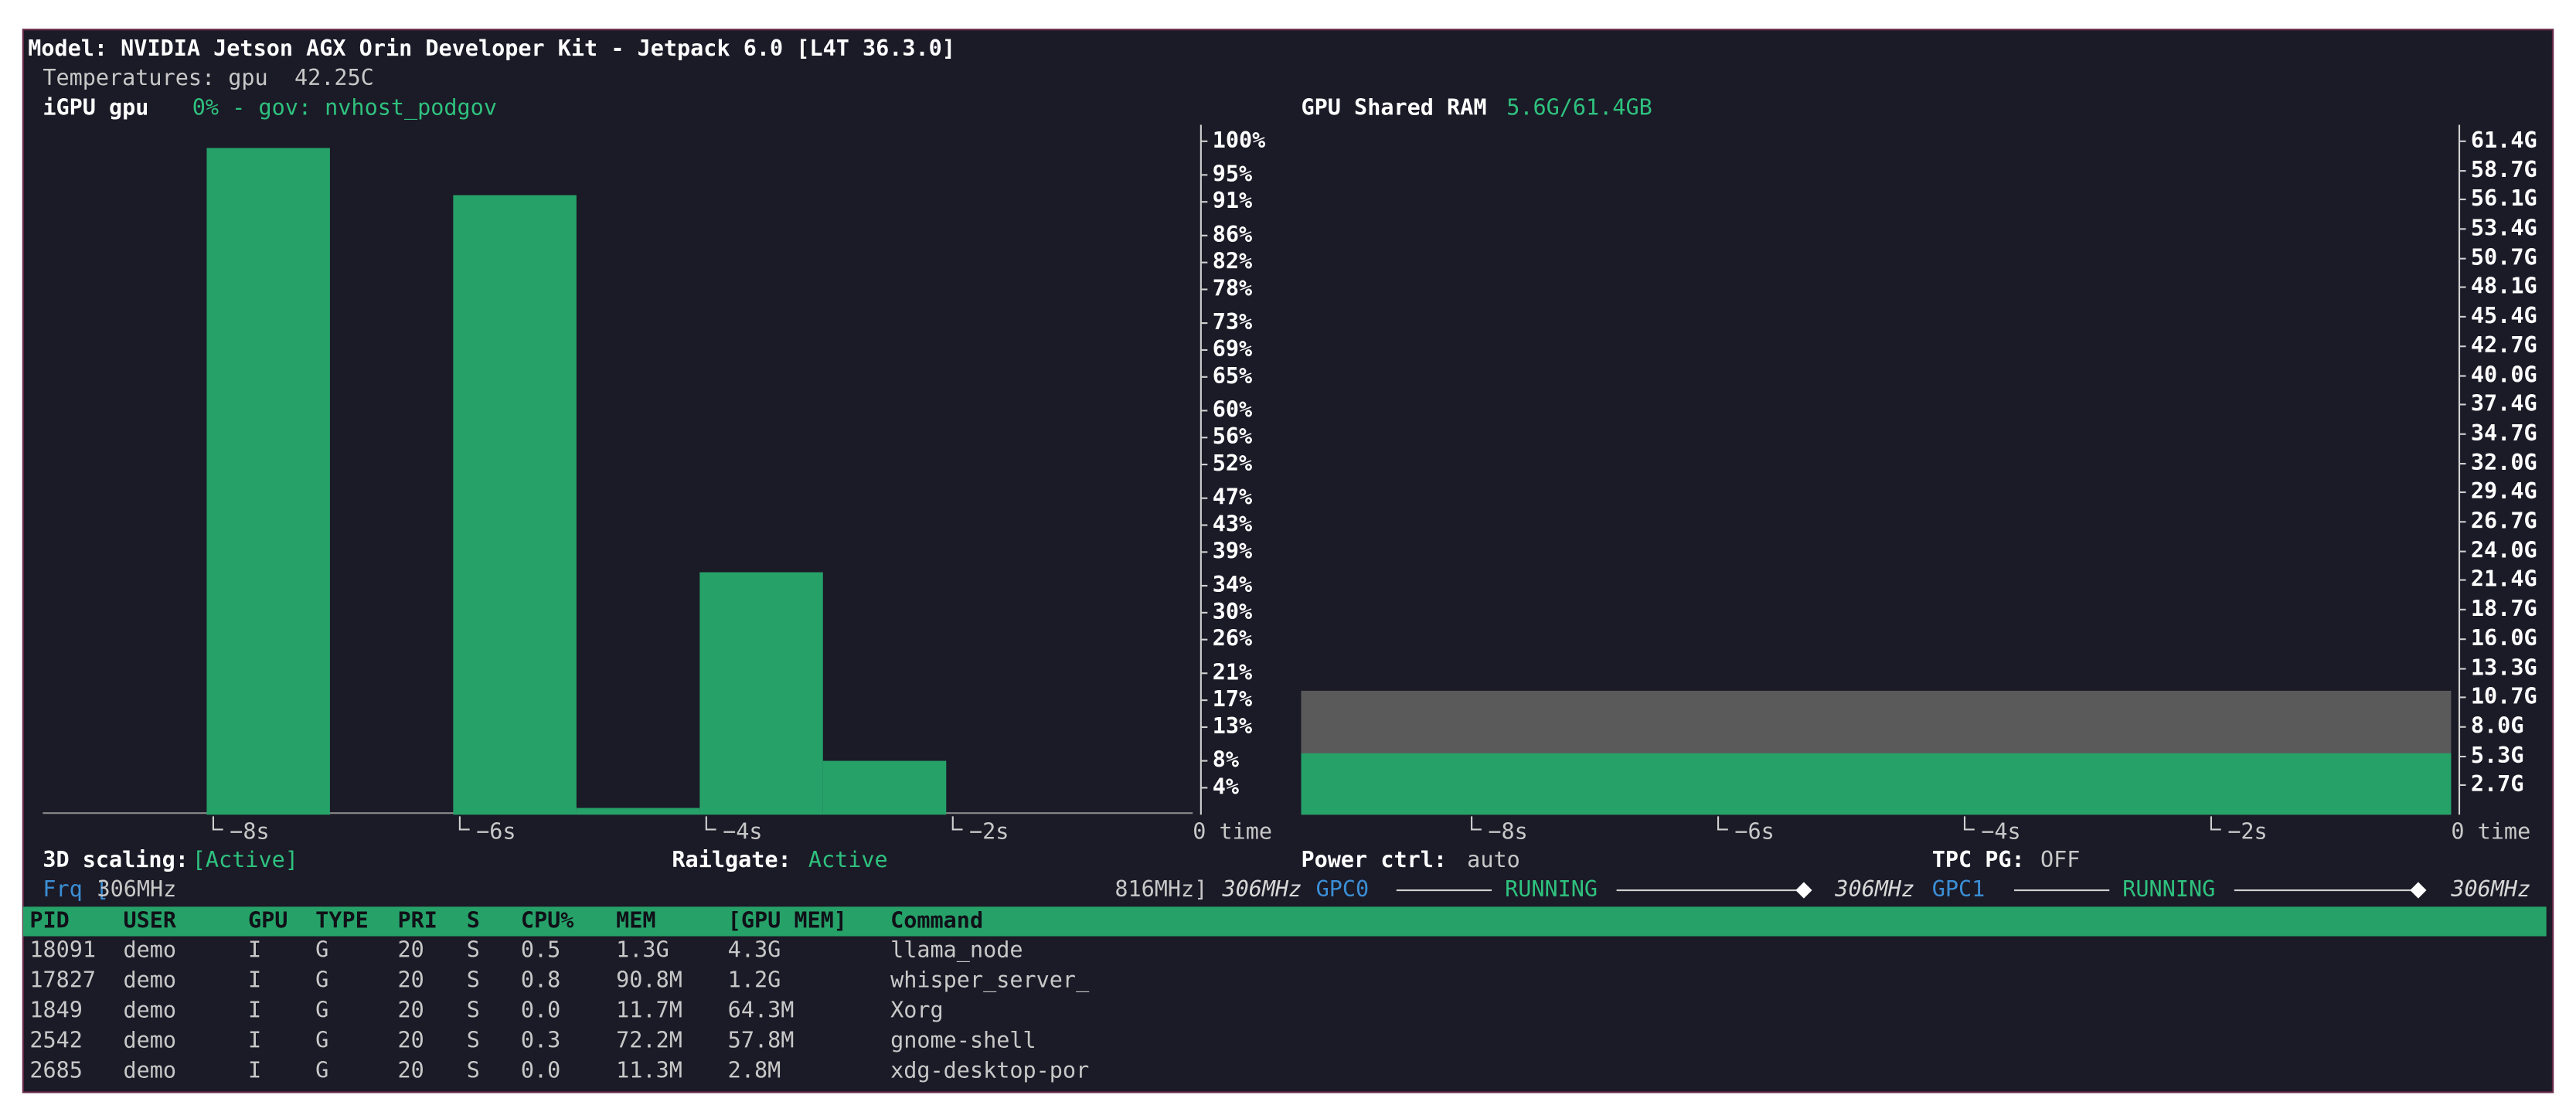 The image size is (2576, 1112). What do you see at coordinates (2504, 257) in the screenshot?
I see `y-tick-label: 50.7G` at bounding box center [2504, 257].